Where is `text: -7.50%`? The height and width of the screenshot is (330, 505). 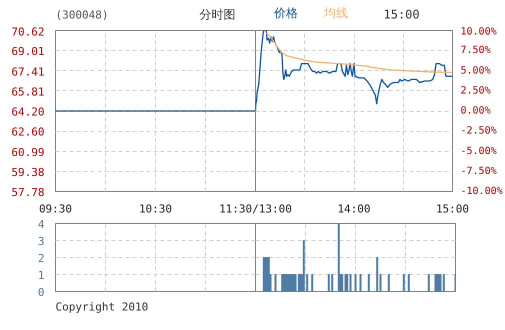
text: -7.50% is located at coordinates (478, 171).